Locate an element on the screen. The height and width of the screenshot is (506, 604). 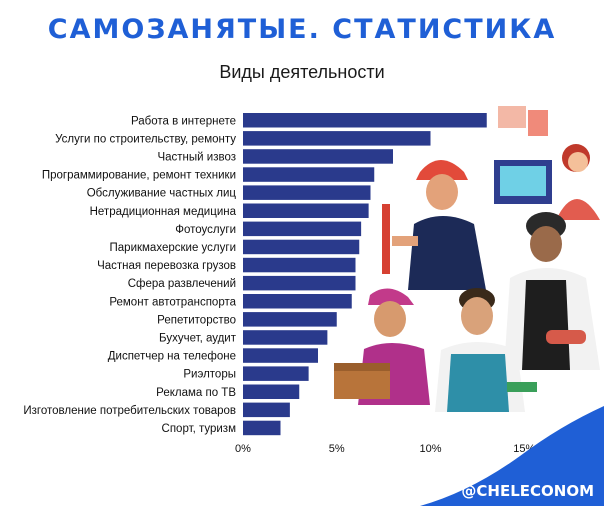
category-label-13: Диспетчер на телефоне is located at coordinates (172, 357).